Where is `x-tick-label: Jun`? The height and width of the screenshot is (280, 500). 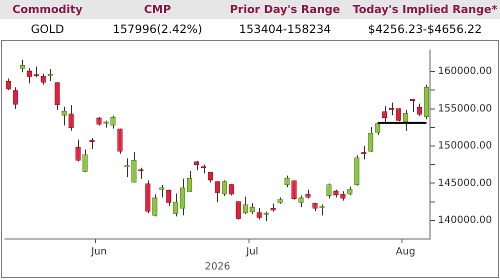
x-tick-label: Jun is located at coordinates (98, 252).